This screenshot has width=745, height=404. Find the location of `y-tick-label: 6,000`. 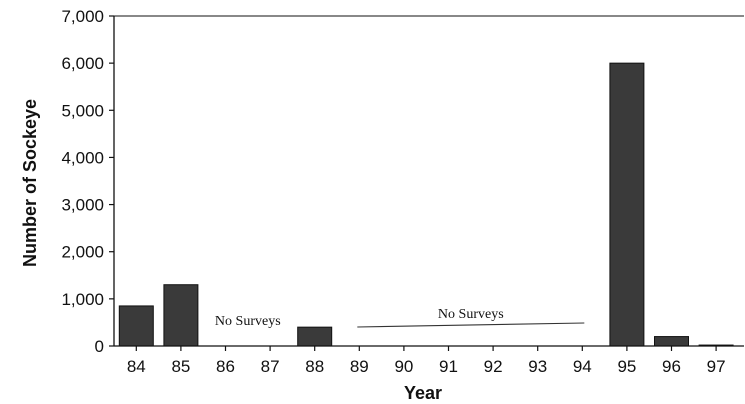

y-tick-label: 6,000 is located at coordinates (82, 63).